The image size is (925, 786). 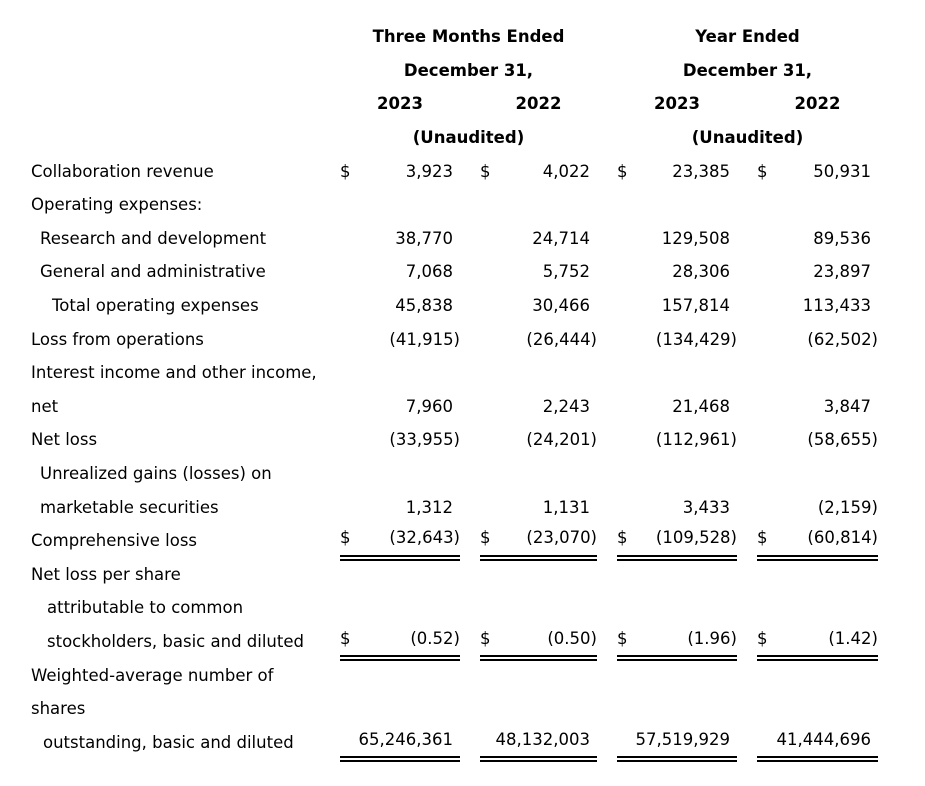 What do you see at coordinates (747, 37) in the screenshot?
I see `header-period-year: Year Ended` at bounding box center [747, 37].